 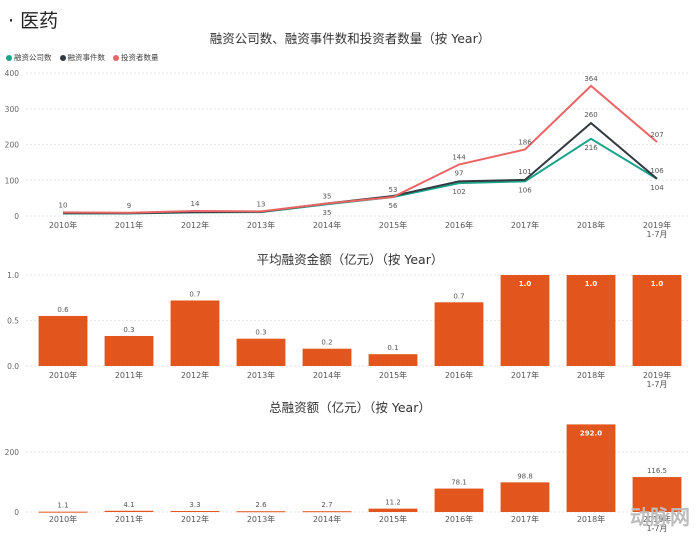 What do you see at coordinates (116, 57) in the screenshot?
I see `legend-dot-investors` at bounding box center [116, 57].